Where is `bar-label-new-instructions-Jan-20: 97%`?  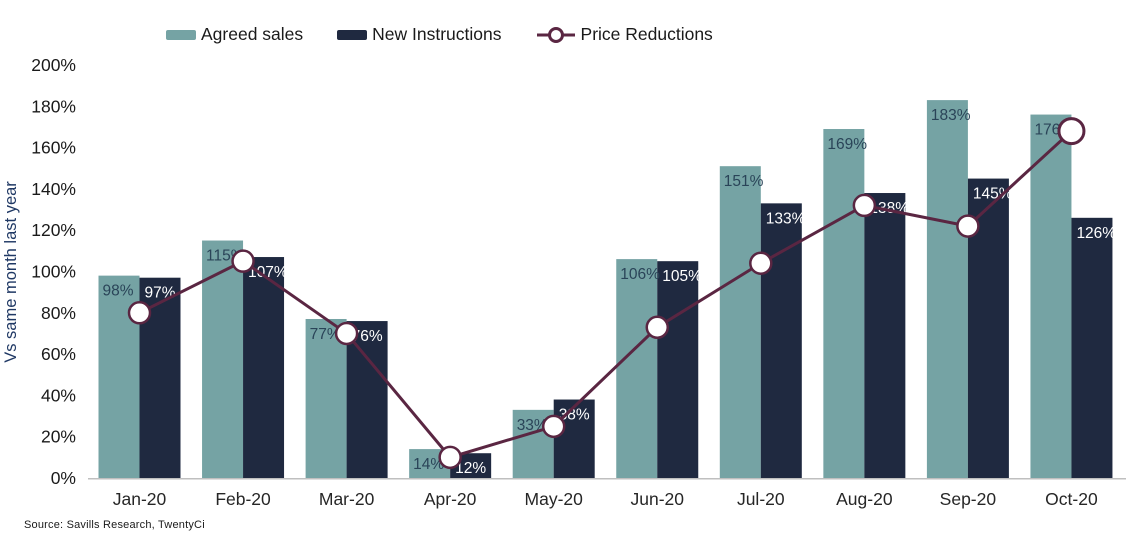 bar-label-new-instructions-Jan-20: 97% is located at coordinates (160, 293).